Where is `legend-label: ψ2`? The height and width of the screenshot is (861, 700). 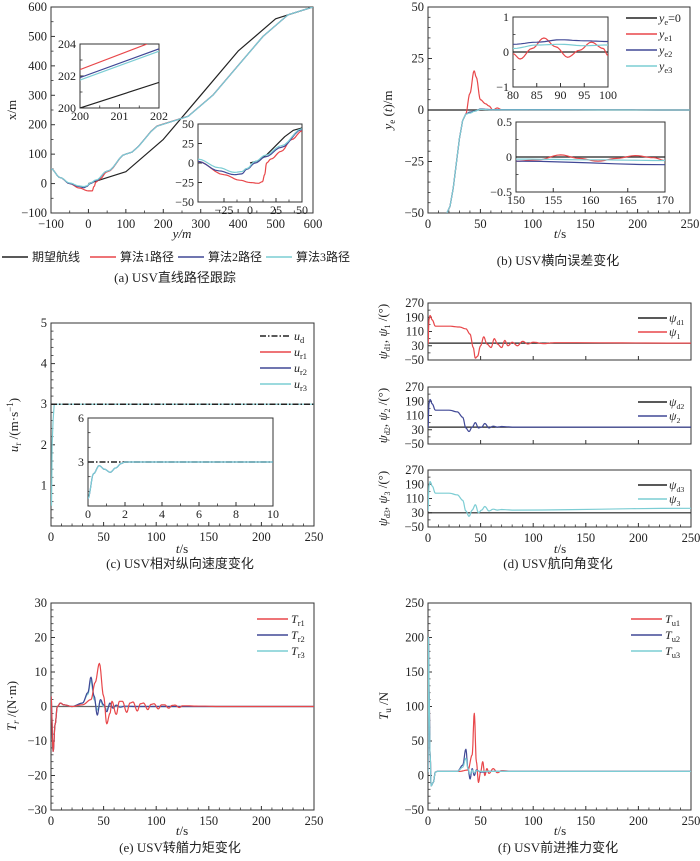 legend-label: ψ2 is located at coordinates (674, 417).